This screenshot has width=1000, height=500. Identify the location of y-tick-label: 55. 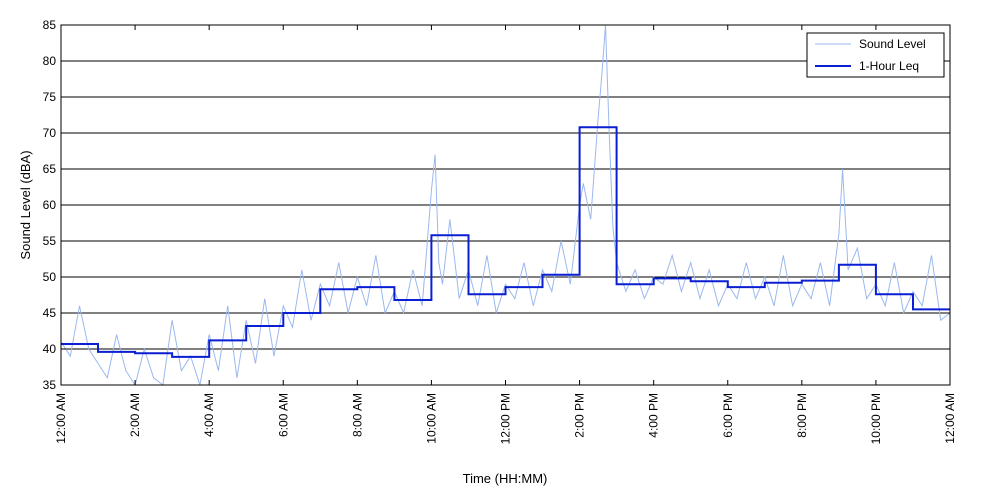
(50, 241).